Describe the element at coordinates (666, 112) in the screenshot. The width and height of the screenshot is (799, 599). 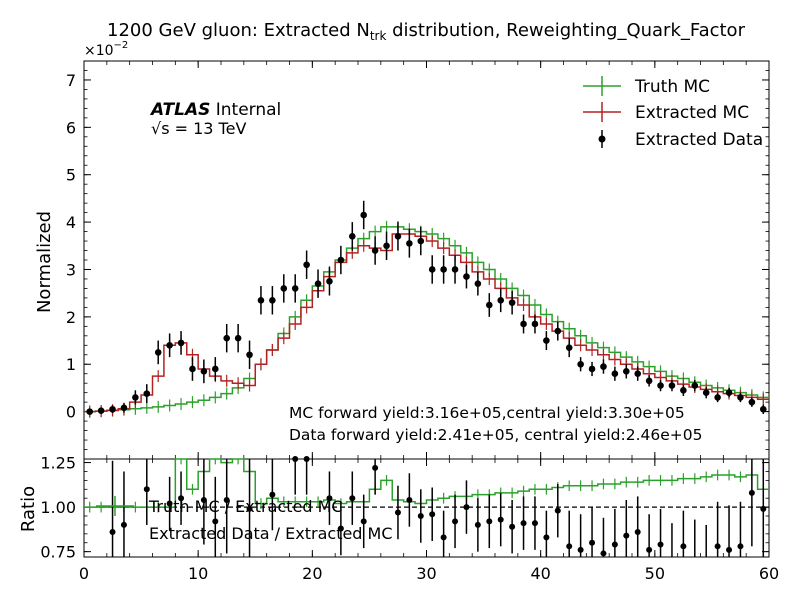
I see `legend-entry-extracted-mc: Extracted MC` at that location.